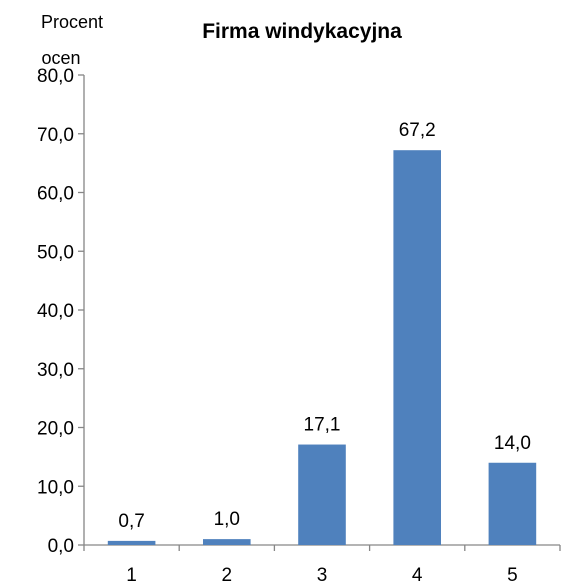 The height and width of the screenshot is (588, 561). I want to click on y-tick-label: 70,0, so click(55, 135).